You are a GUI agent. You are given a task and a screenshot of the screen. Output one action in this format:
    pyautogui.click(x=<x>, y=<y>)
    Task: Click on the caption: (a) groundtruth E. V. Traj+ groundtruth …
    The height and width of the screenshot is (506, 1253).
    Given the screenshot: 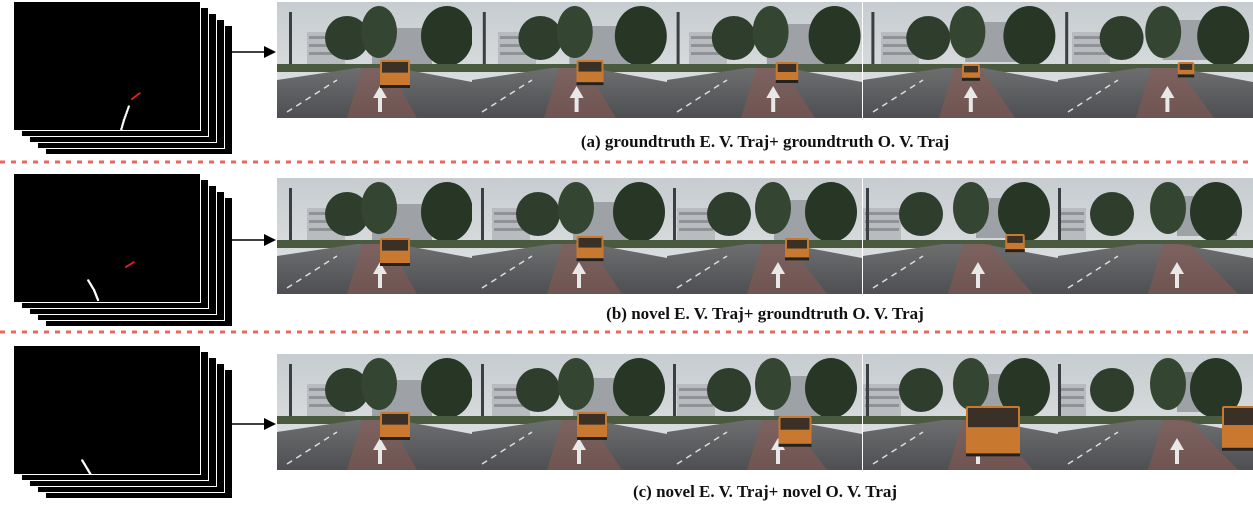 What is the action you would take?
    pyautogui.click(x=765, y=141)
    